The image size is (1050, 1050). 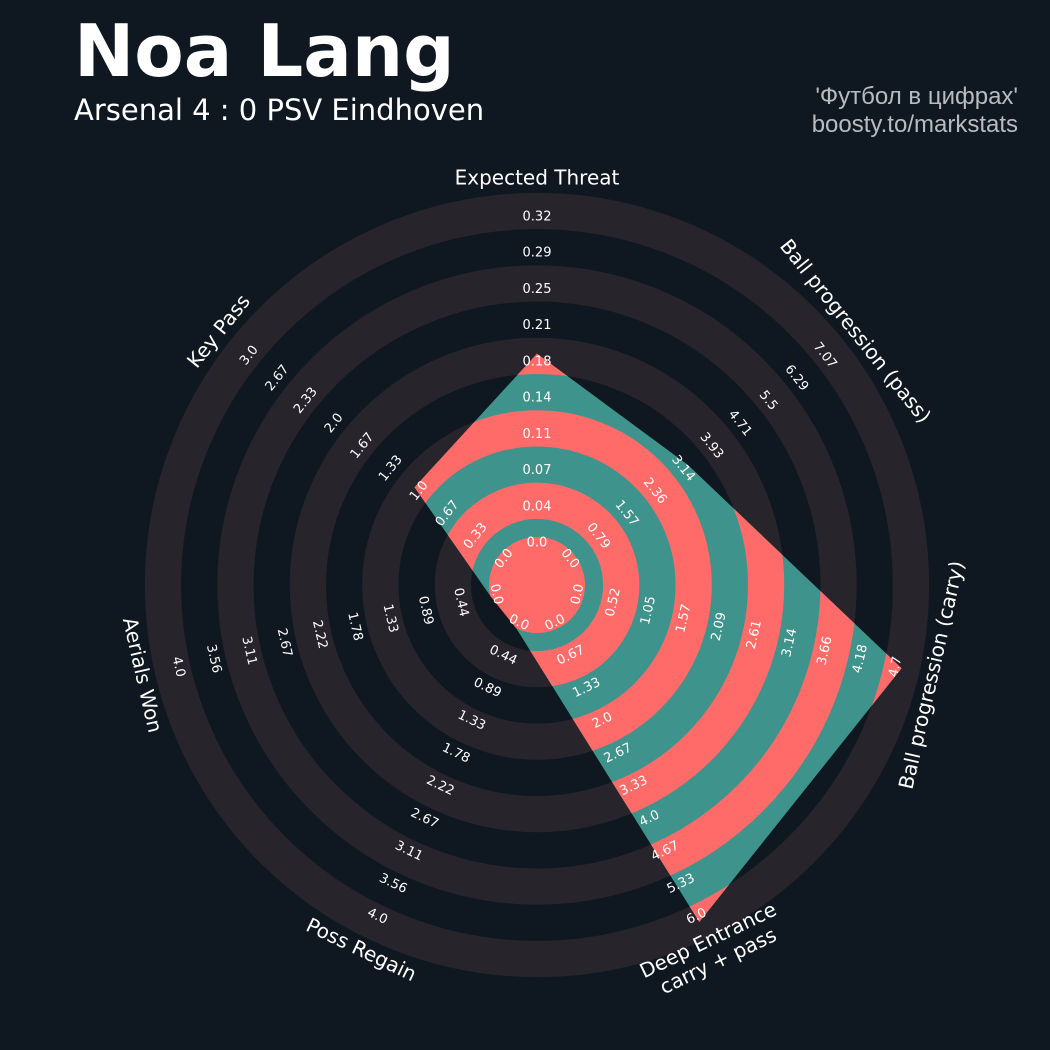 What do you see at coordinates (789, 643) in the screenshot?
I see `tick-label: 3.14` at bounding box center [789, 643].